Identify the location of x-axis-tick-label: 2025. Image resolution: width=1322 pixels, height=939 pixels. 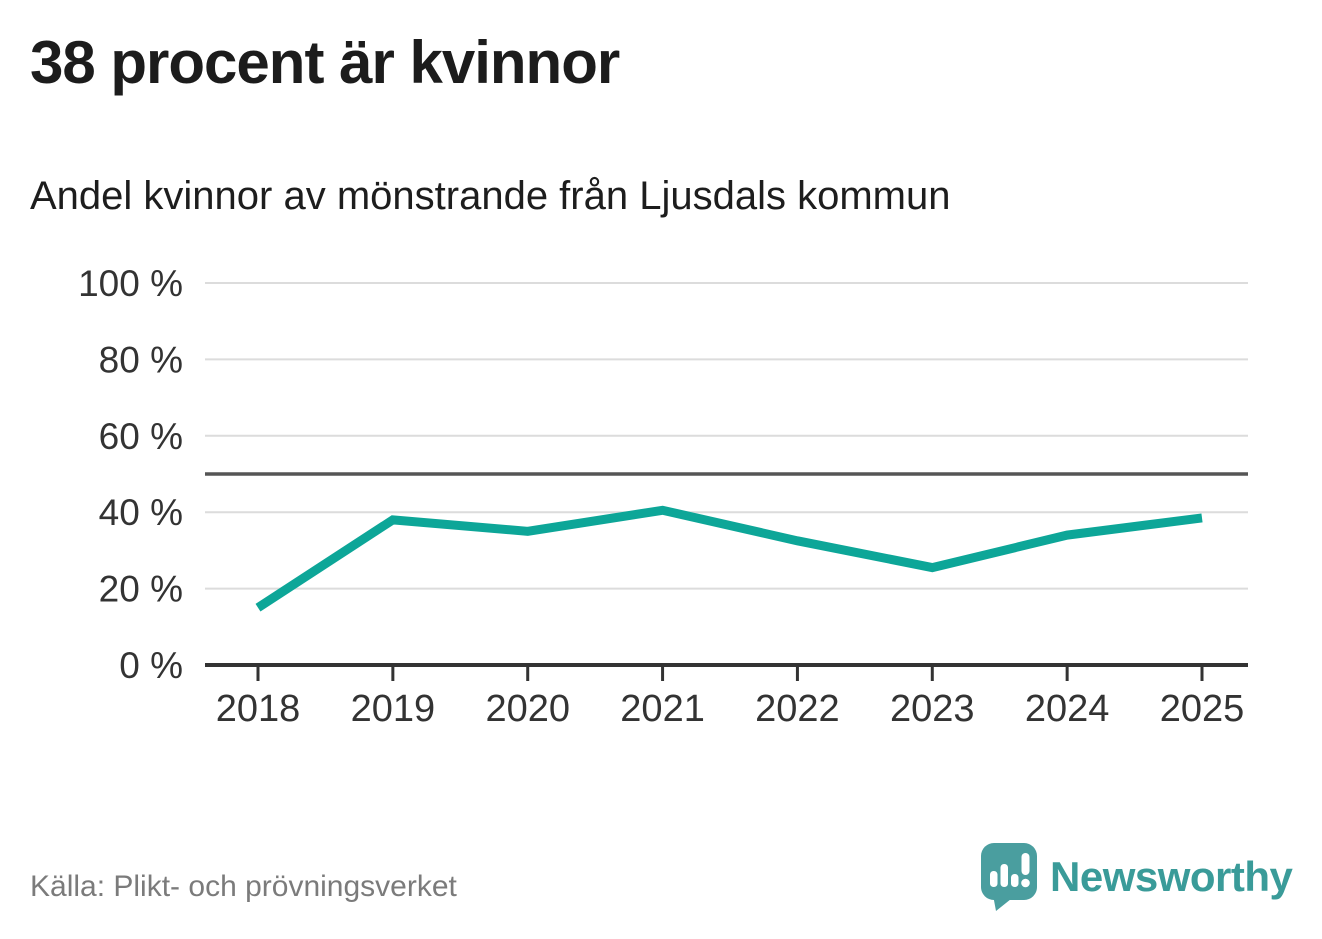
(1202, 709).